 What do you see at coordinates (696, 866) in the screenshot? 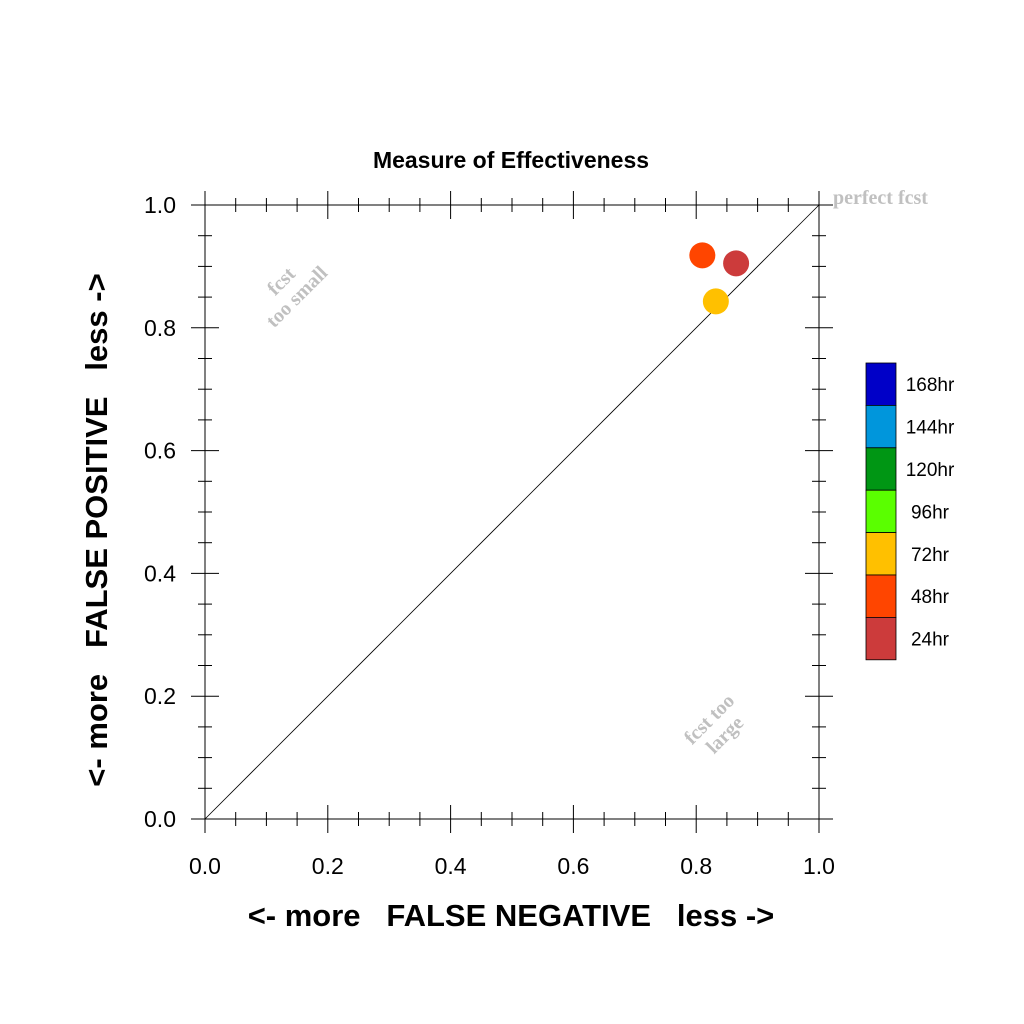
I see `x-tick-label: 0.8` at bounding box center [696, 866].